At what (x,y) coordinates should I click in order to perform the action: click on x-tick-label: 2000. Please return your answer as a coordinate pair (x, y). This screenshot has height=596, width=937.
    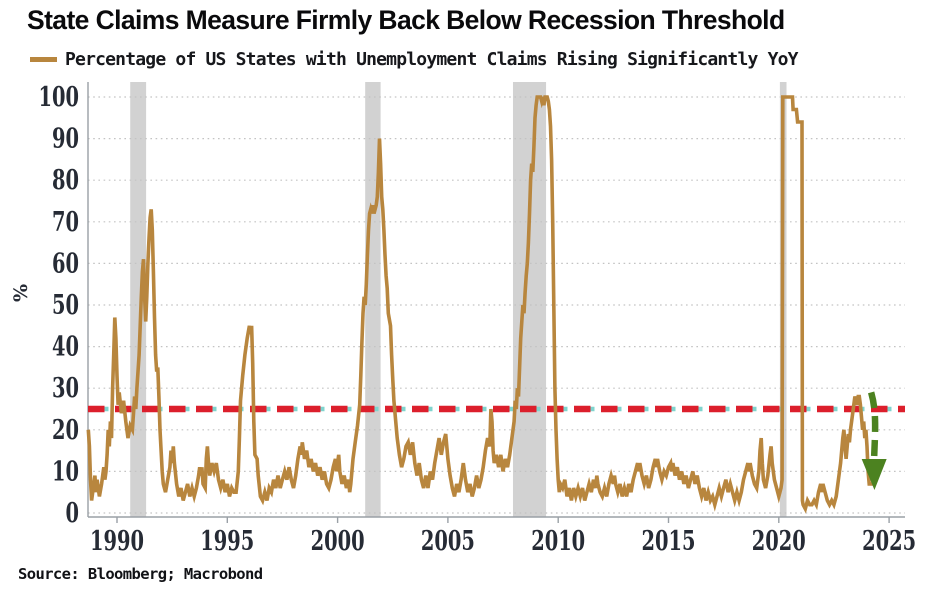
    Looking at the image, I should click on (338, 541).